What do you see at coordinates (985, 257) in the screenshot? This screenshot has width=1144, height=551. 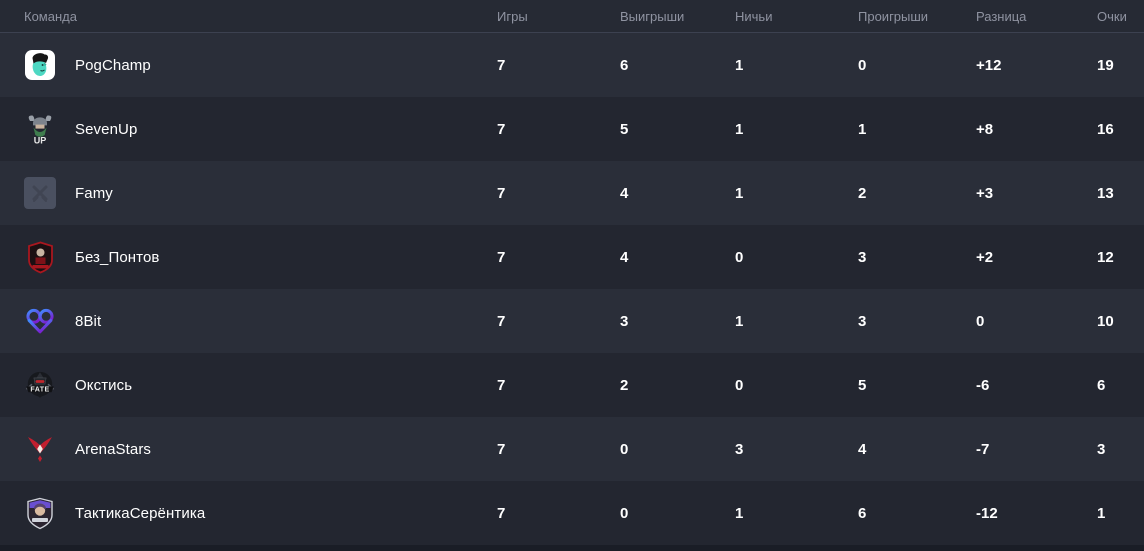 I see `diff-value: +2` at bounding box center [985, 257].